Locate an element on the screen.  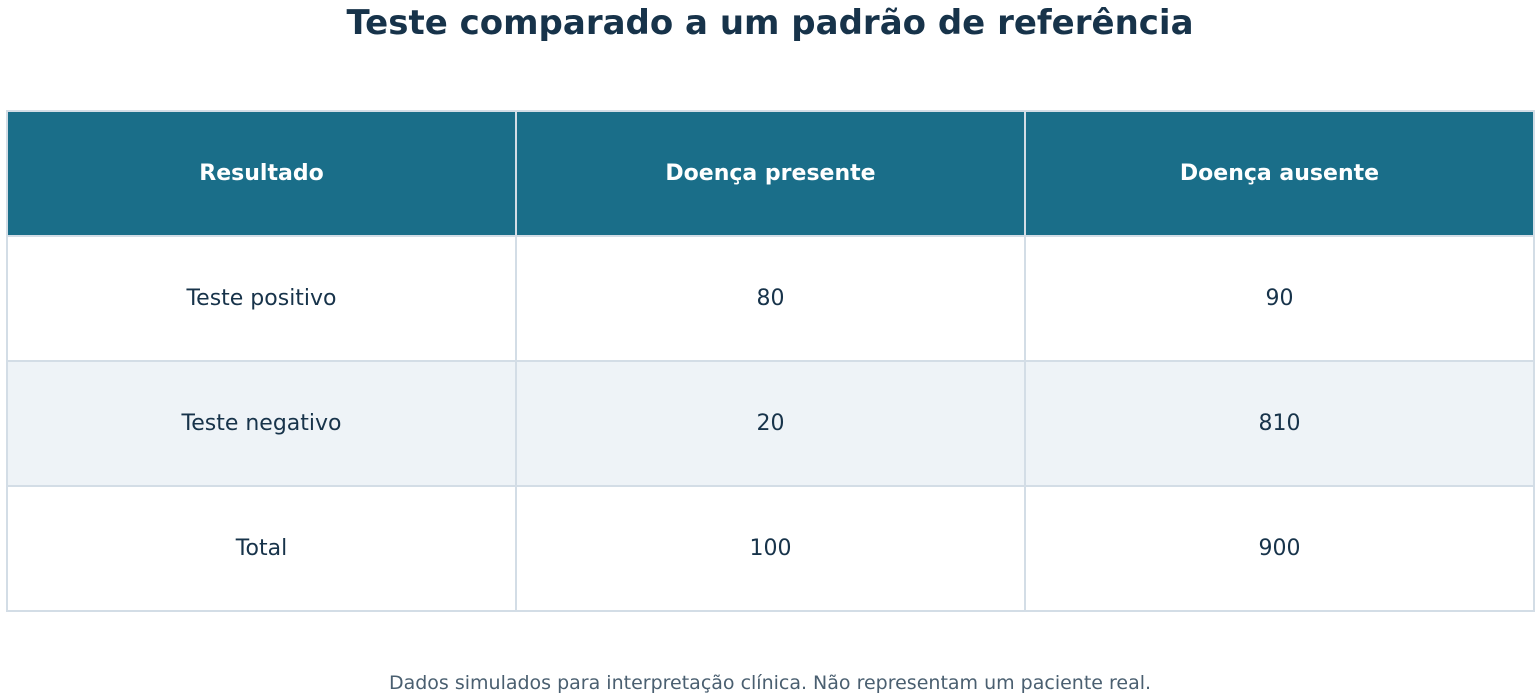
header-cell: Resultado is located at coordinates (261, 173).